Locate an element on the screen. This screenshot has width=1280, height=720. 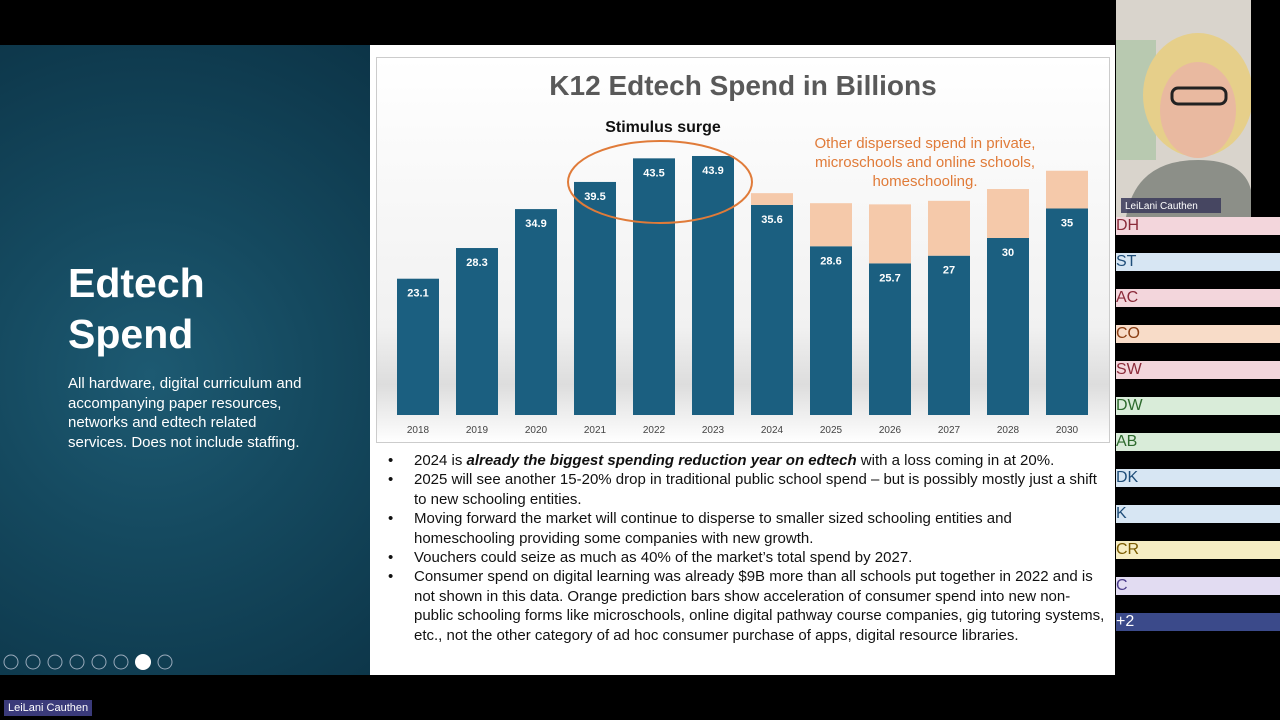
bullet-text: with a loss coming in at 20%. is located at coordinates (955, 460).